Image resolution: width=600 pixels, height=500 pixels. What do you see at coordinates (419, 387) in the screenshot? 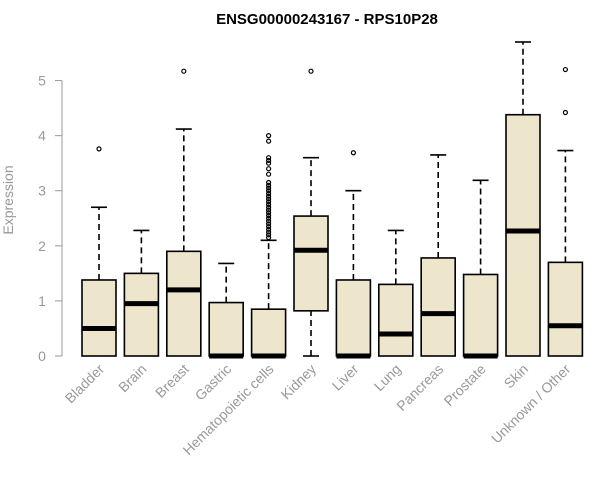
I see `x-tick-label: Pancreas` at bounding box center [419, 387].